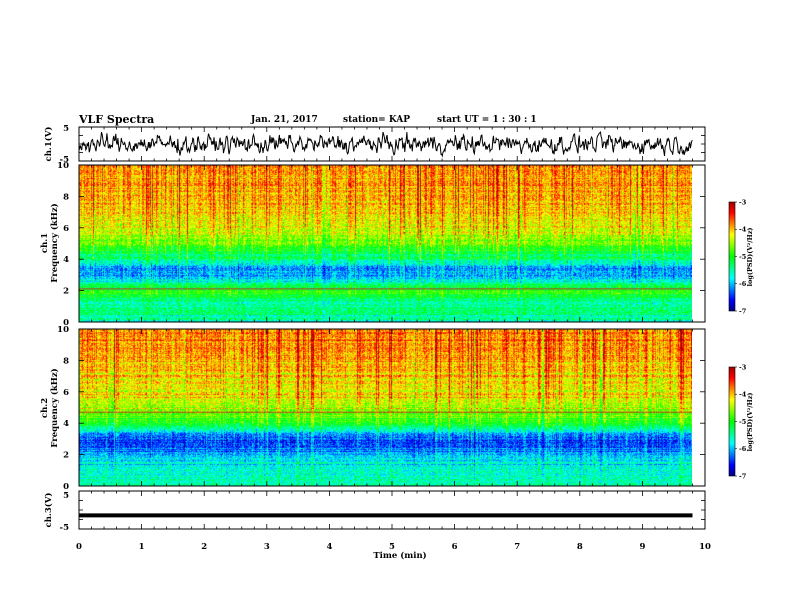  I want to click on ch1-volt-ylabel: ch.1(V), so click(48, 144).